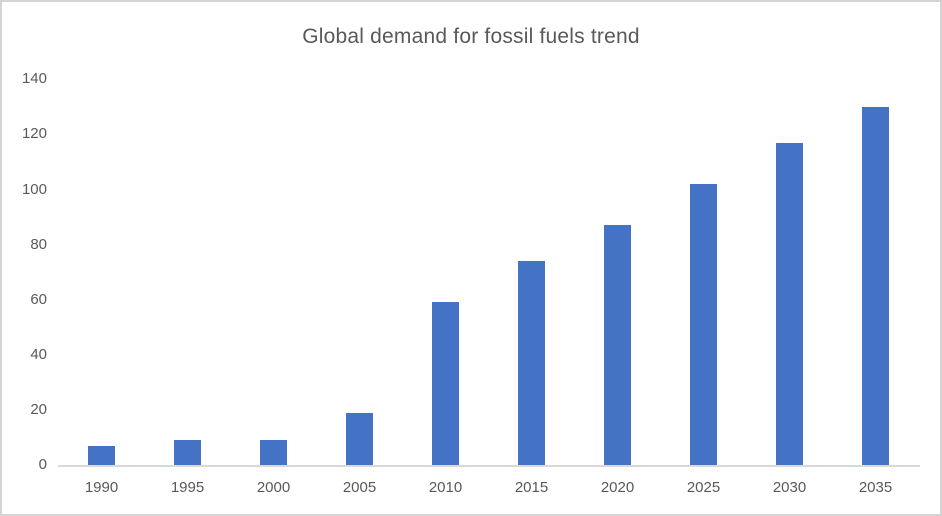  Describe the element at coordinates (34, 134) in the screenshot. I see `y-axis-tick-label: 120` at that location.